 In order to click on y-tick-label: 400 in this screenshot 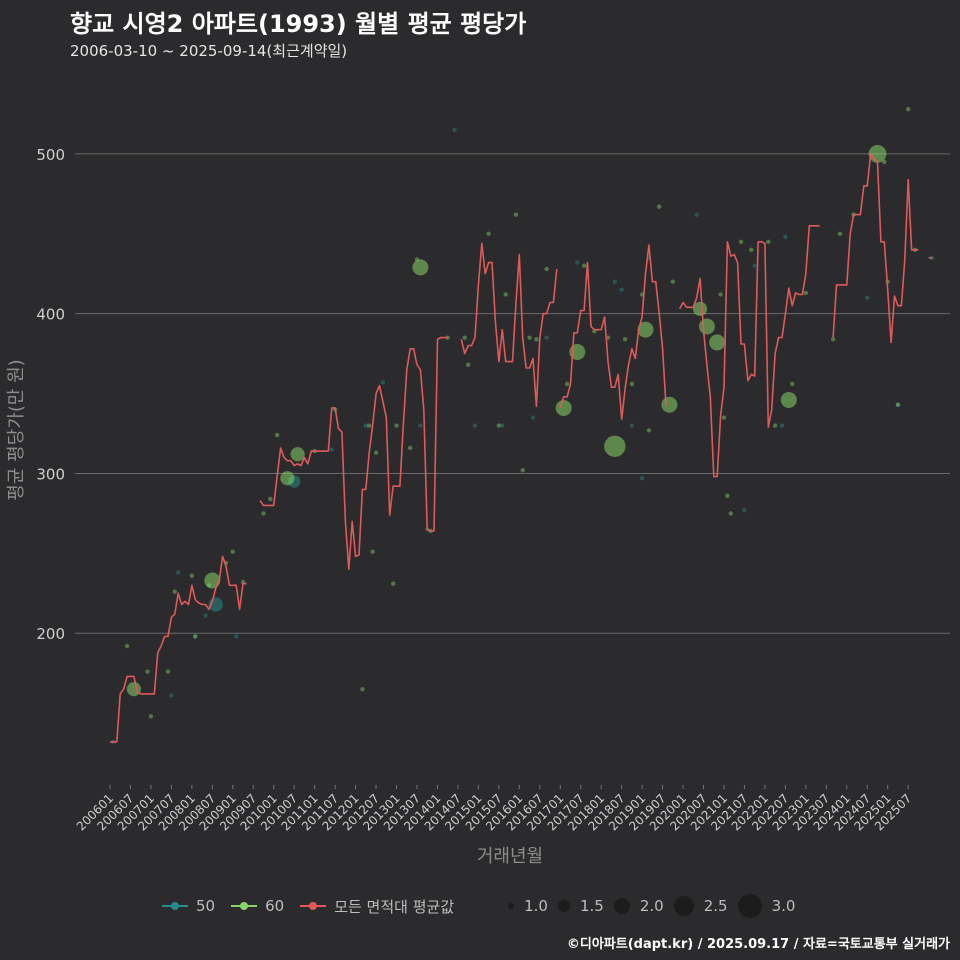, I will do `click(50, 315)`.